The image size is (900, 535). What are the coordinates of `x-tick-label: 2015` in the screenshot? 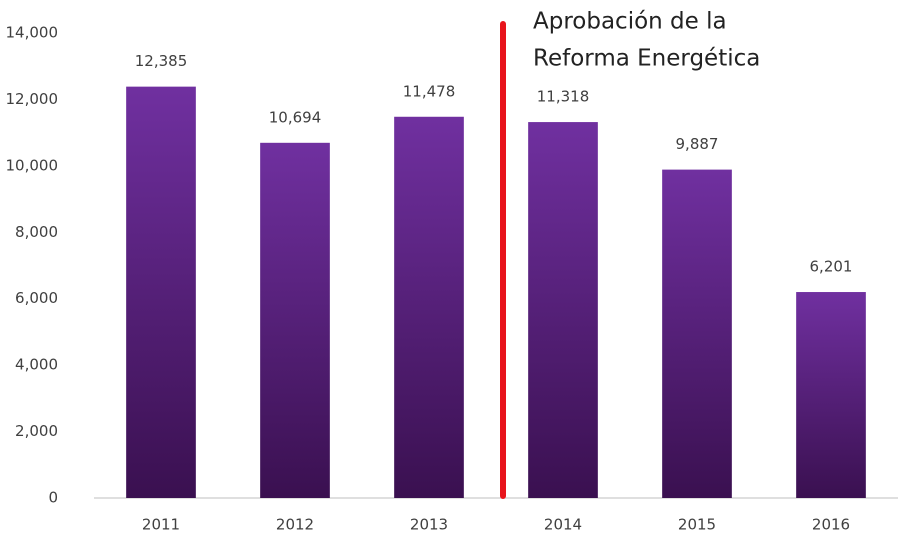 It's located at (697, 525).